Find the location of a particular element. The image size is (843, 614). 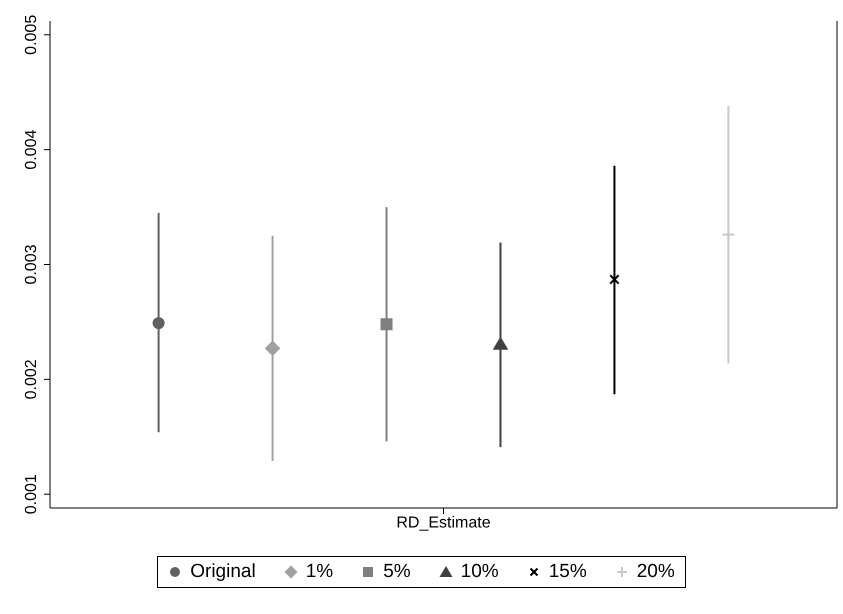

legend-label: 10% is located at coordinates (479, 572).